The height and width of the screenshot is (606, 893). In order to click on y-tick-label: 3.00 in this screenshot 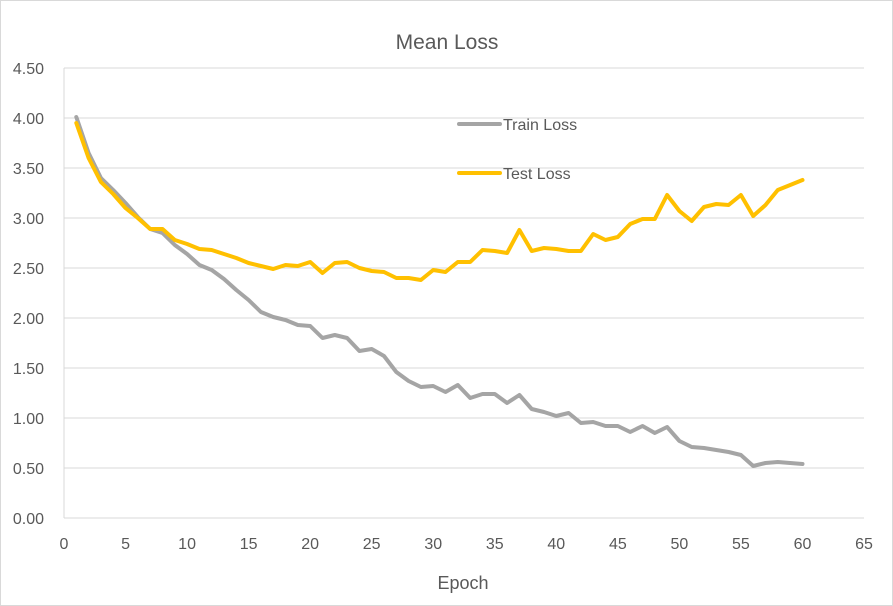, I will do `click(28, 219)`.